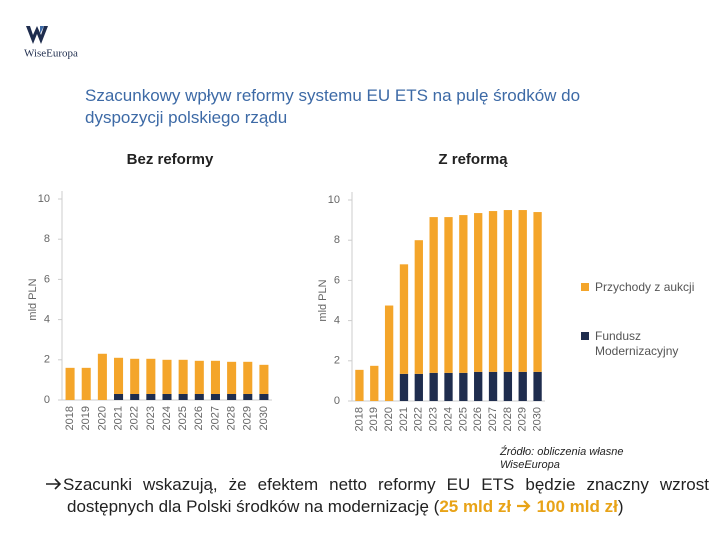  What do you see at coordinates (54, 484) in the screenshot?
I see `arrow-icon` at bounding box center [54, 484].